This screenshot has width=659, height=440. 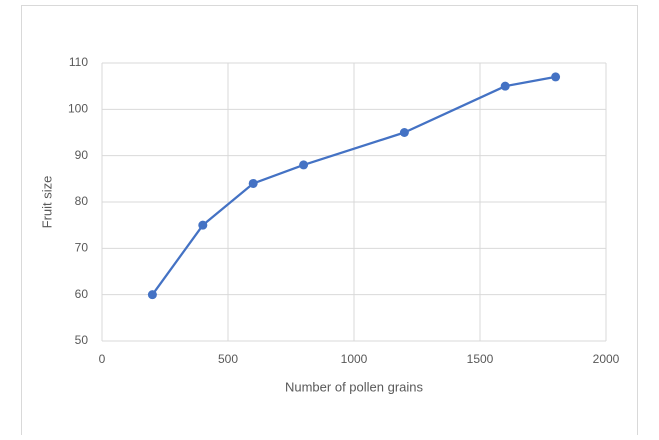 What do you see at coordinates (480, 359) in the screenshot?
I see `x-tick-label: 1500` at bounding box center [480, 359].